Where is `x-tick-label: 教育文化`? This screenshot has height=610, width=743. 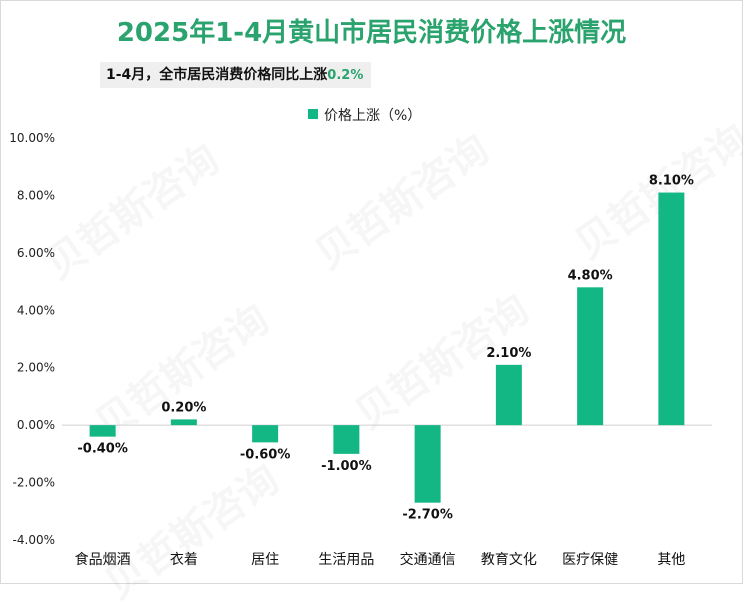 x-tick-label: 教育文化 is located at coordinates (509, 560).